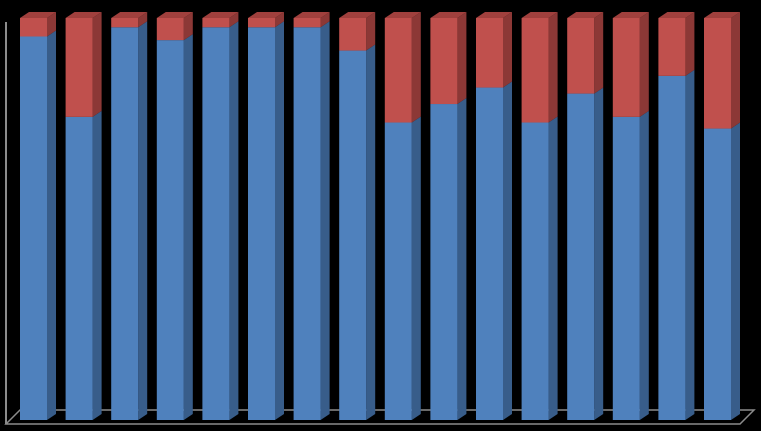 This screenshot has height=431, width=761. I want to click on bar-16-series-2-front, so click(717, 73).